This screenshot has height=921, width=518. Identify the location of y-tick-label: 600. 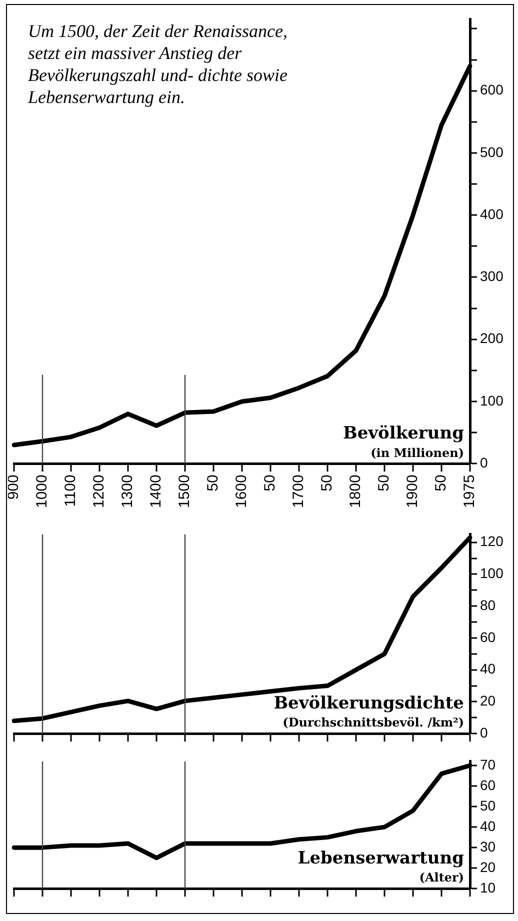
(492, 90).